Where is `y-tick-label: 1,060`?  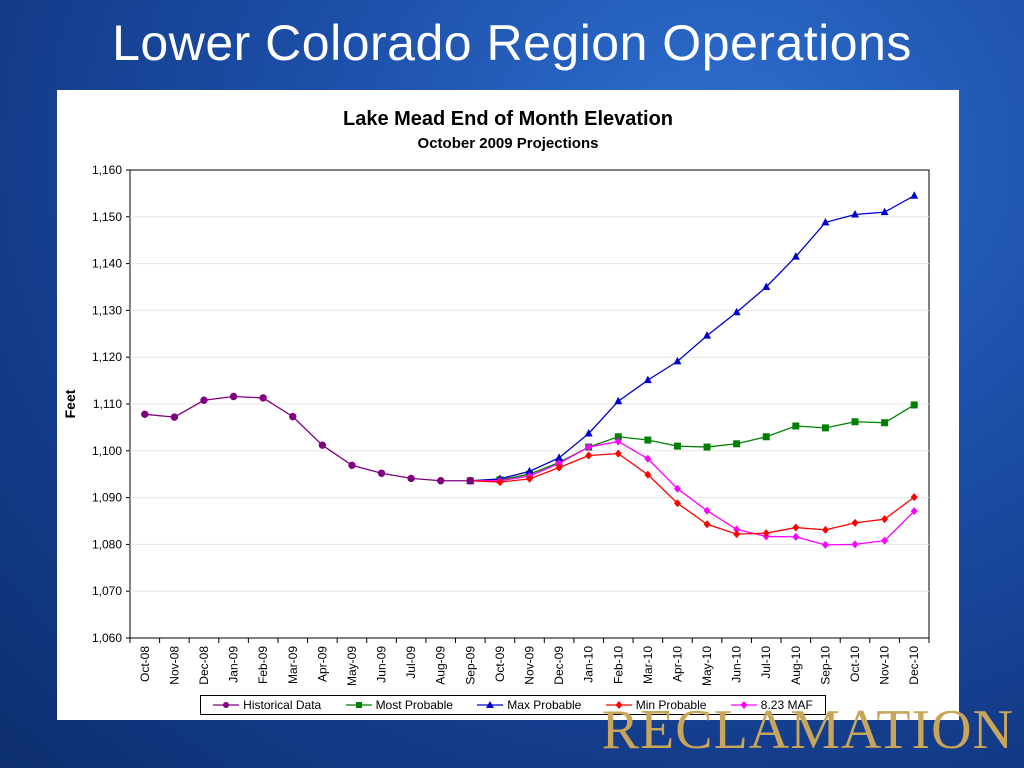
y-tick-label: 1,060 is located at coordinates (107, 638).